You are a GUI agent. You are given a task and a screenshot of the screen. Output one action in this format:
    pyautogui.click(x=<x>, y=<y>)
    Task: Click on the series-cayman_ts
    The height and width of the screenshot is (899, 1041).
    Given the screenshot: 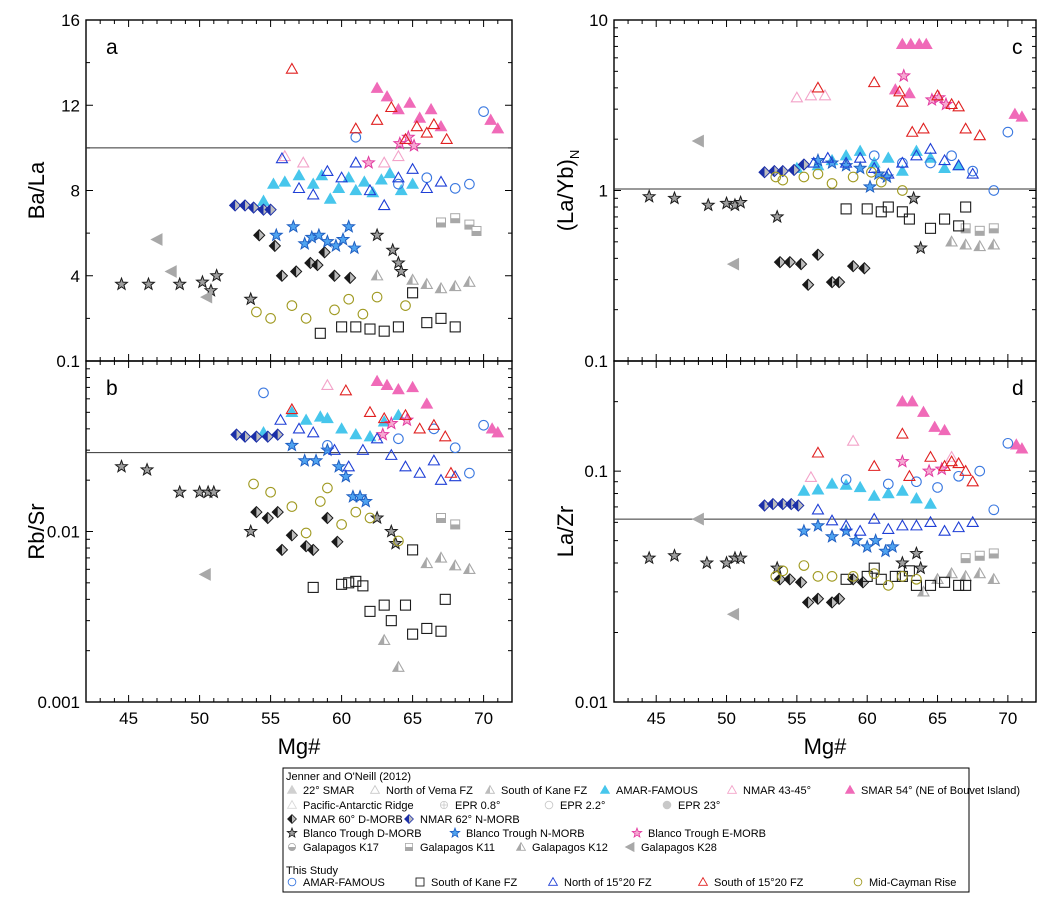 What is the action you would take?
    pyautogui.click(x=846, y=575)
    